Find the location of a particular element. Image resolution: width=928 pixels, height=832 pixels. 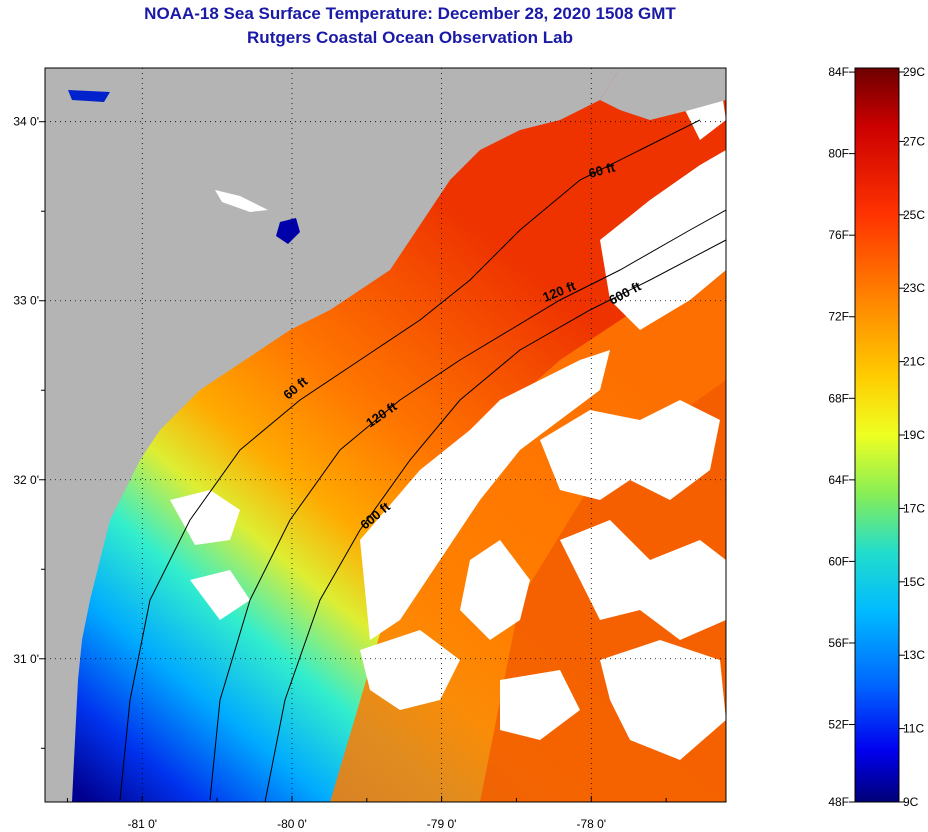

colorbar-fahrenheit-label: 84F is located at coordinates (838, 72).